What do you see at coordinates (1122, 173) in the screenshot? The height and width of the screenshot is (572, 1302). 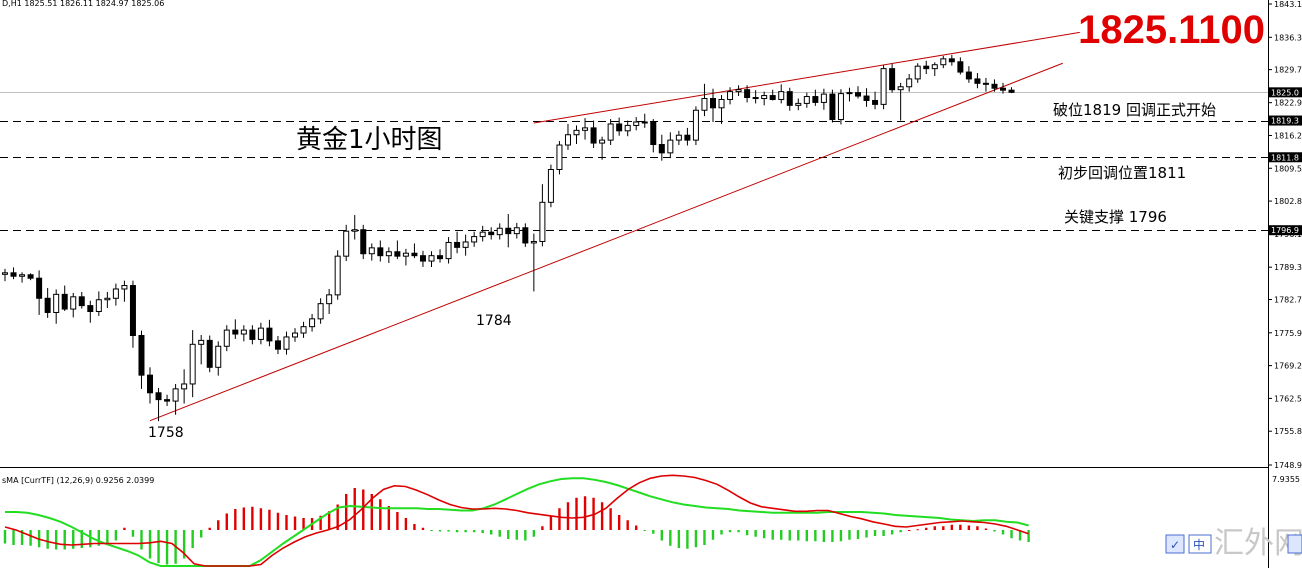 I see `pullback-annotation: 初步回调位置1811` at bounding box center [1122, 173].